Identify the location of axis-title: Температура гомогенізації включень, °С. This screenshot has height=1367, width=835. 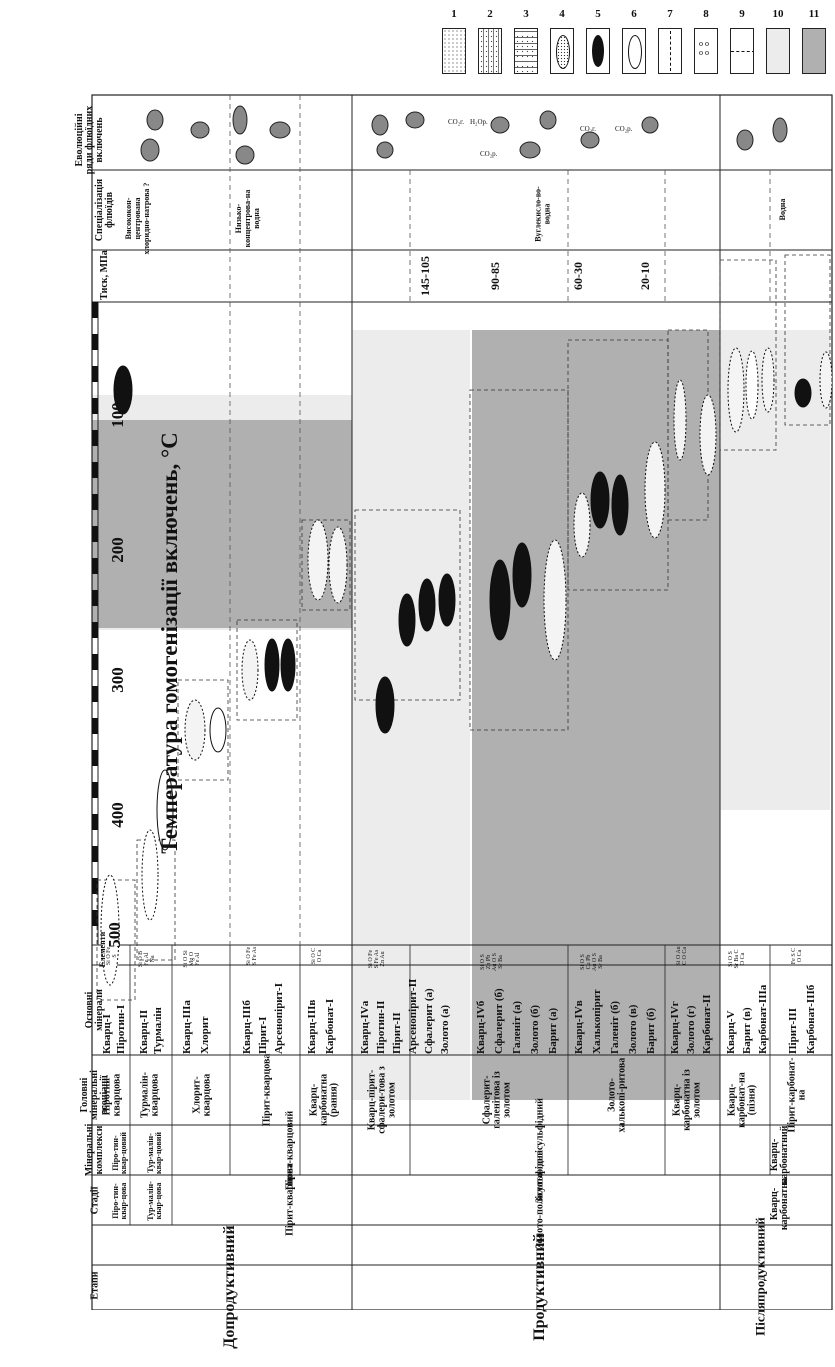
(169, 643).